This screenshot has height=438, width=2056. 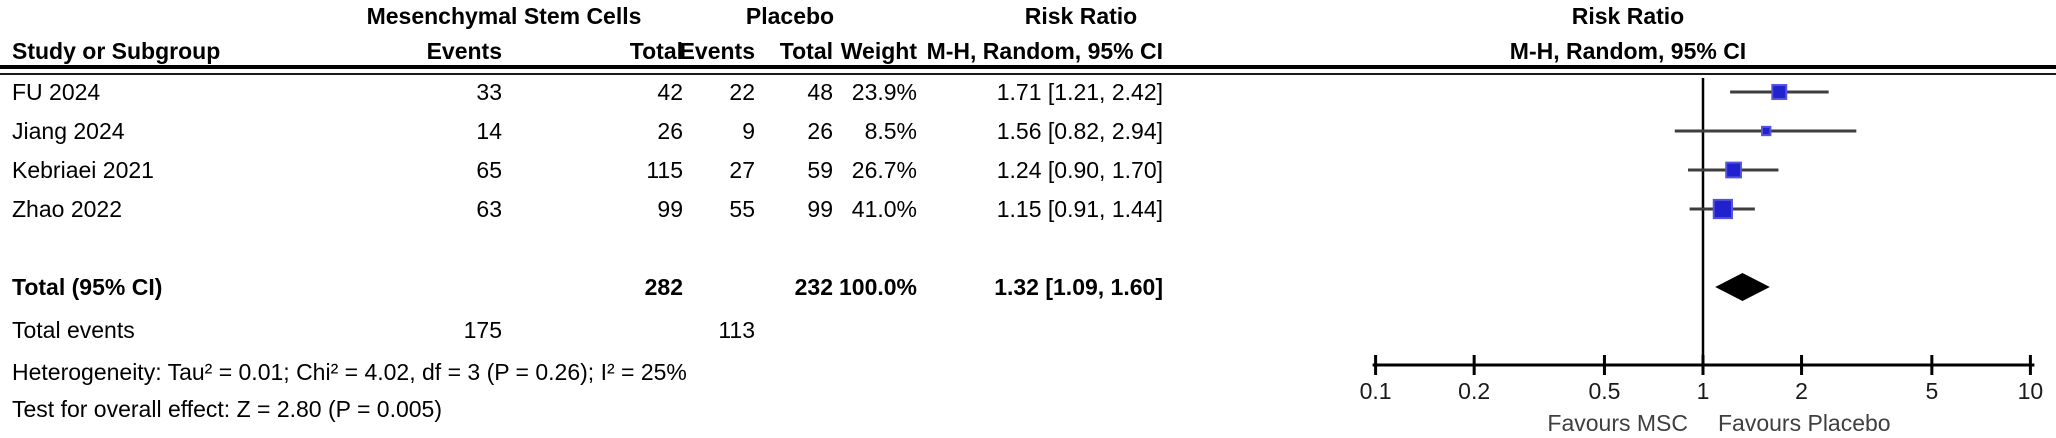 I want to click on msc-events-cell: 33, so click(x=489, y=92).